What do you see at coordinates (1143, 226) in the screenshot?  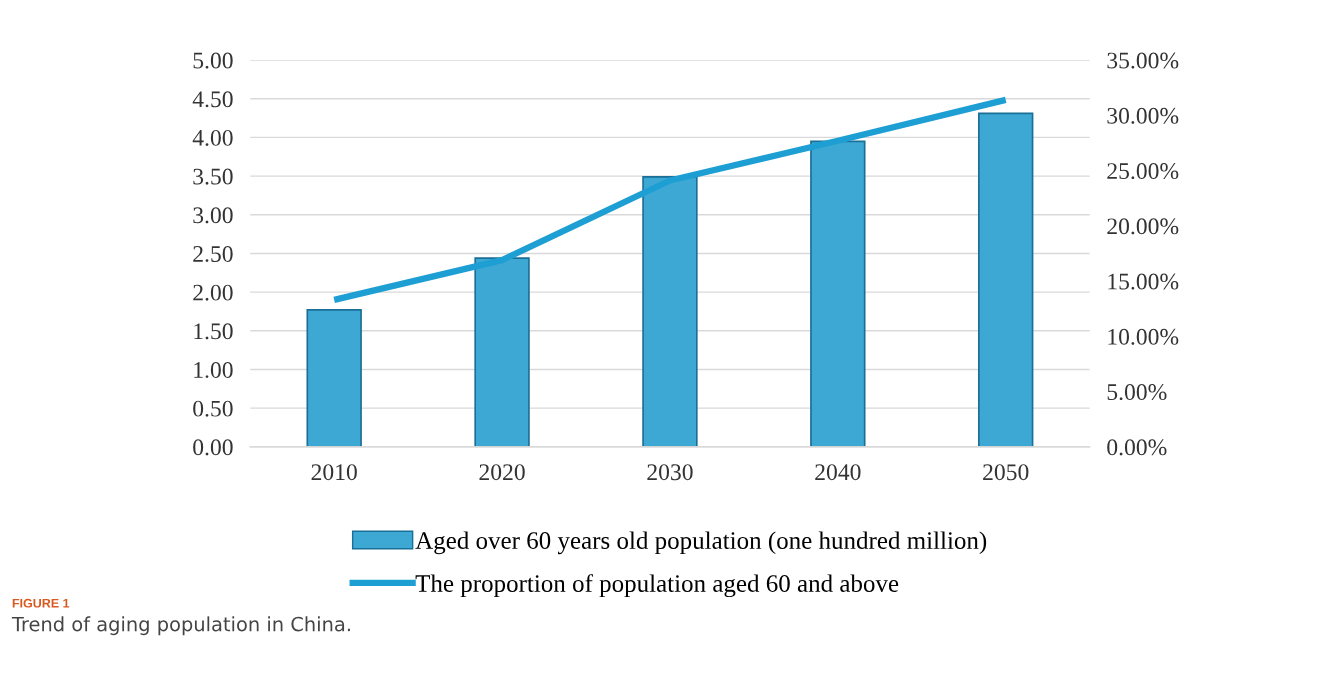 I see `y2-tick-label: 20.00%` at bounding box center [1143, 226].